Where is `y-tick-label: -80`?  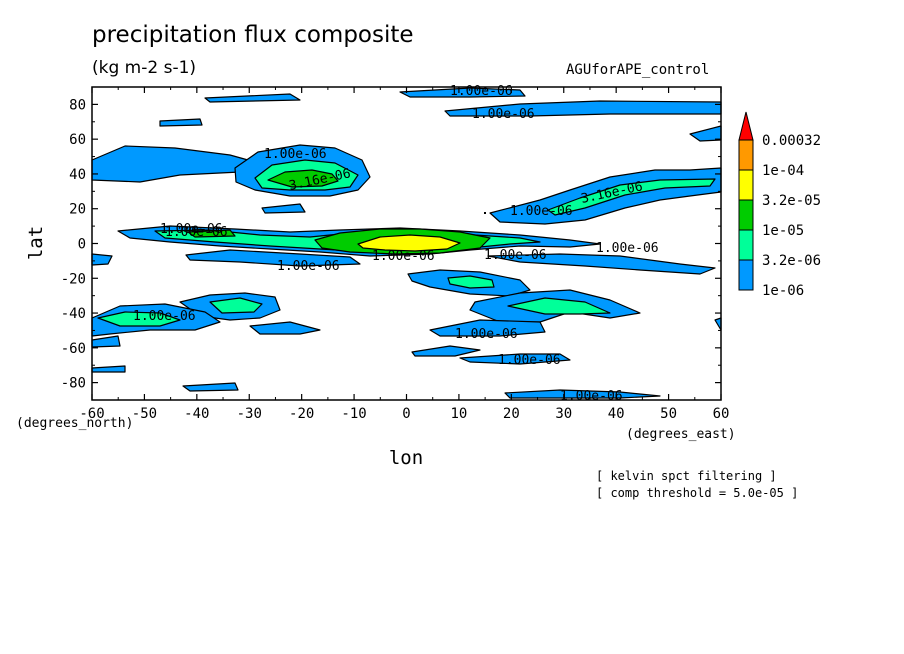 y-tick-label: -80 is located at coordinates (73, 384).